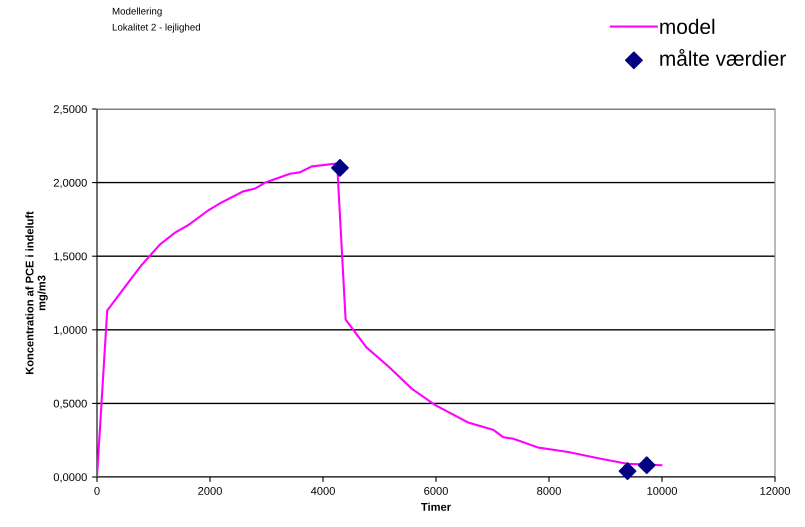 Image resolution: width=805 pixels, height=527 pixels. What do you see at coordinates (70, 331) in the screenshot?
I see `y-tick-label: 1,0000` at bounding box center [70, 331].